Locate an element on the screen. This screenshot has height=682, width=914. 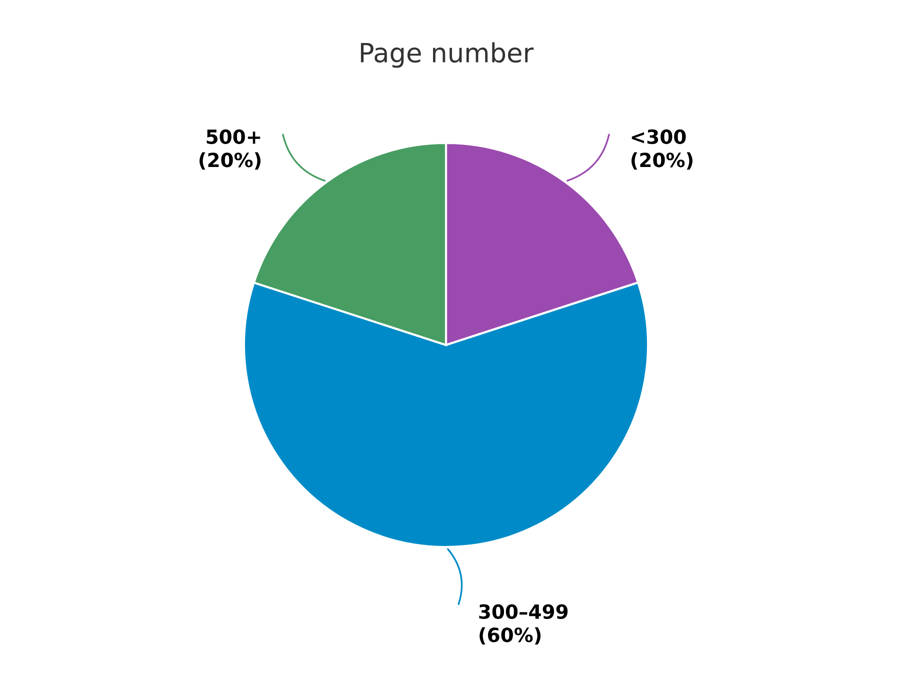
slice-label: <300 is located at coordinates (659, 136).